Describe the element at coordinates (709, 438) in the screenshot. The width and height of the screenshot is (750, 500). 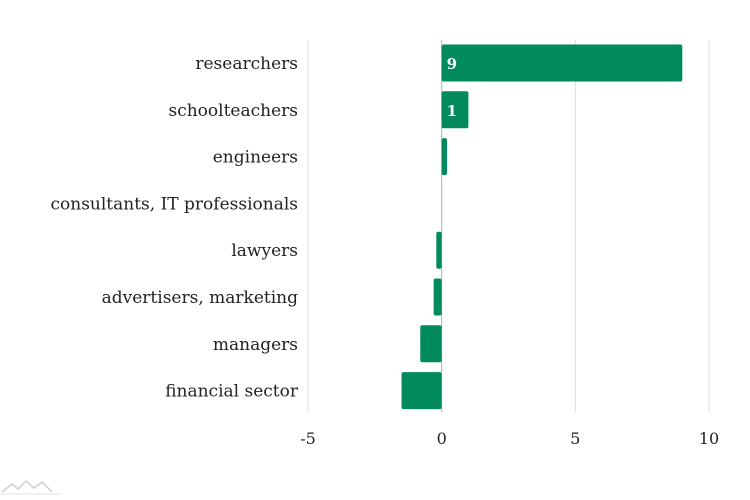
I see `x-tick-label: 10` at that location.